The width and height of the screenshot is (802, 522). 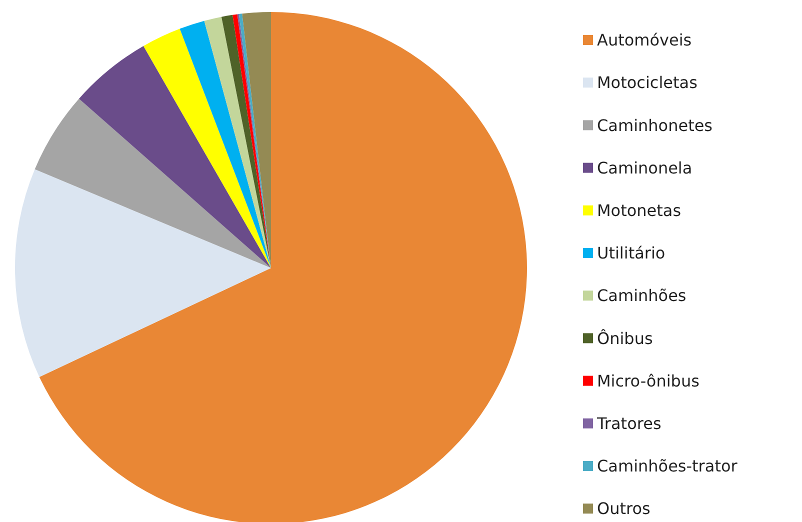 I want to click on legend-label: Motocicletas, so click(x=647, y=82).